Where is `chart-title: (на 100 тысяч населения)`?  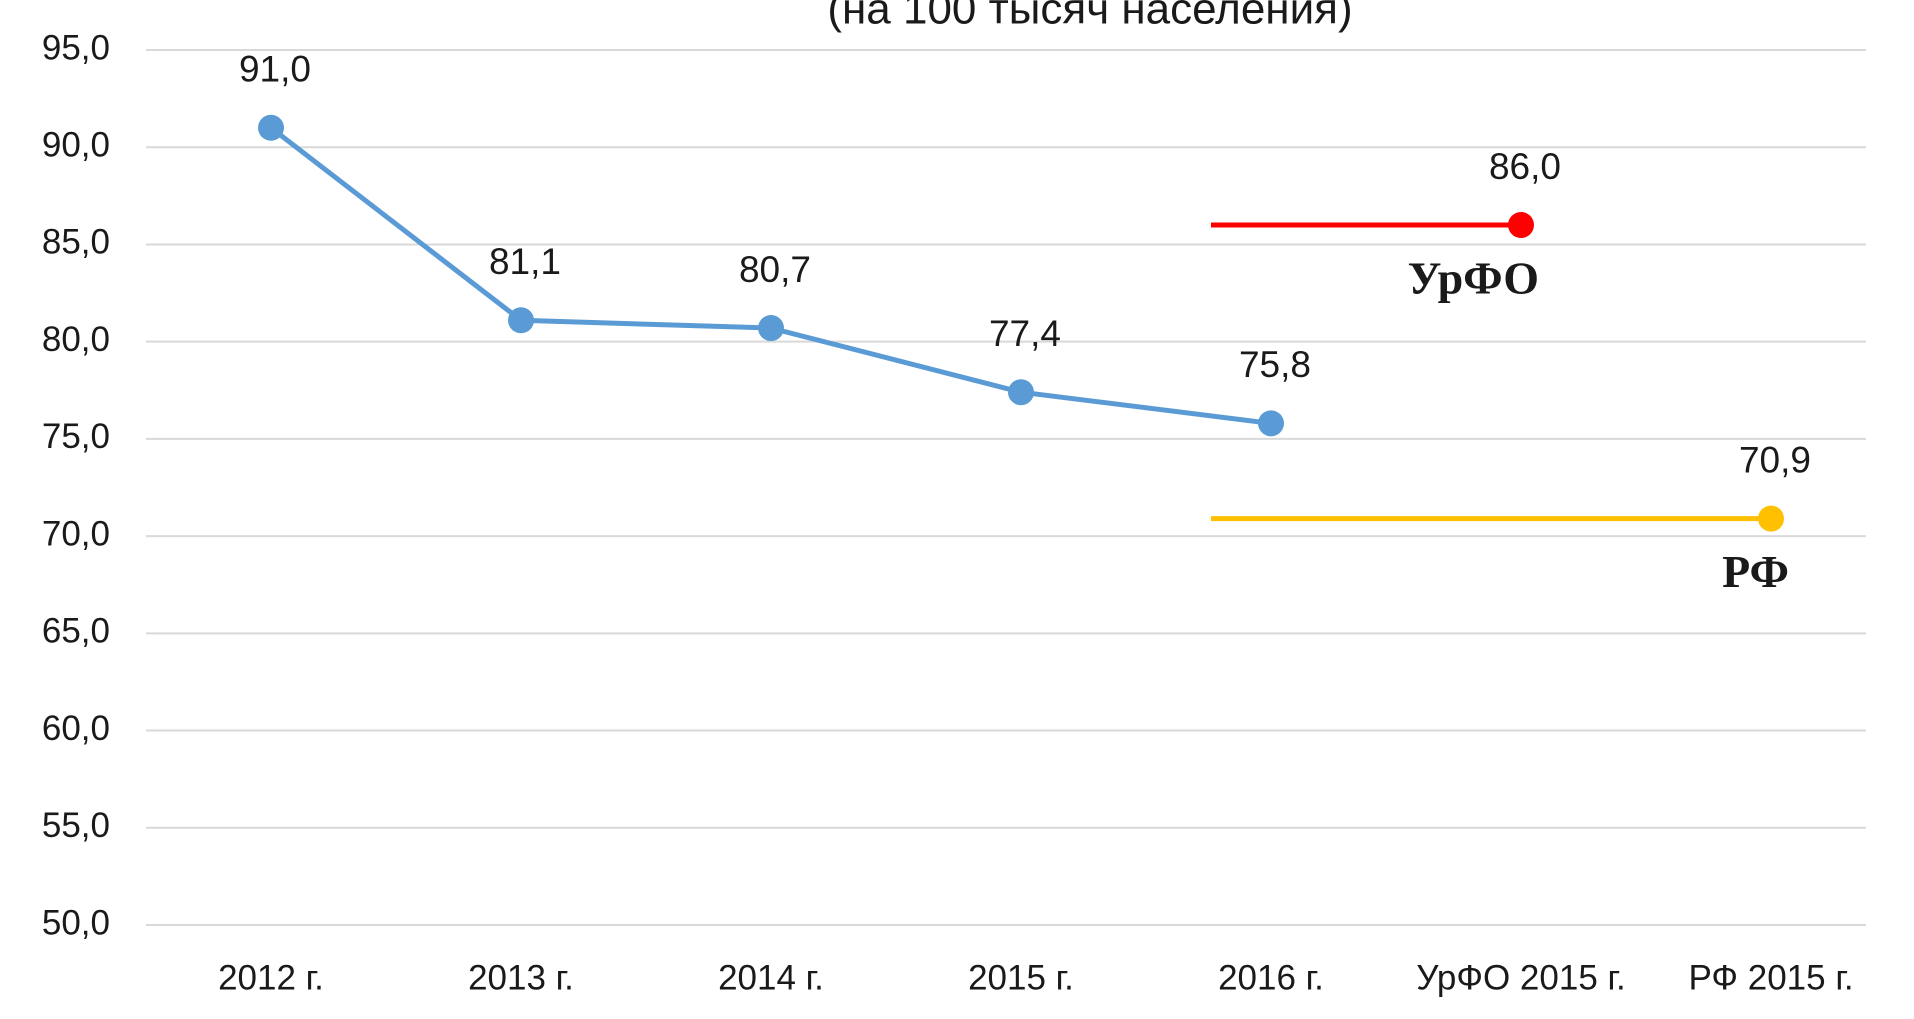 chart-title: (на 100 тысяч населения) is located at coordinates (1089, 17).